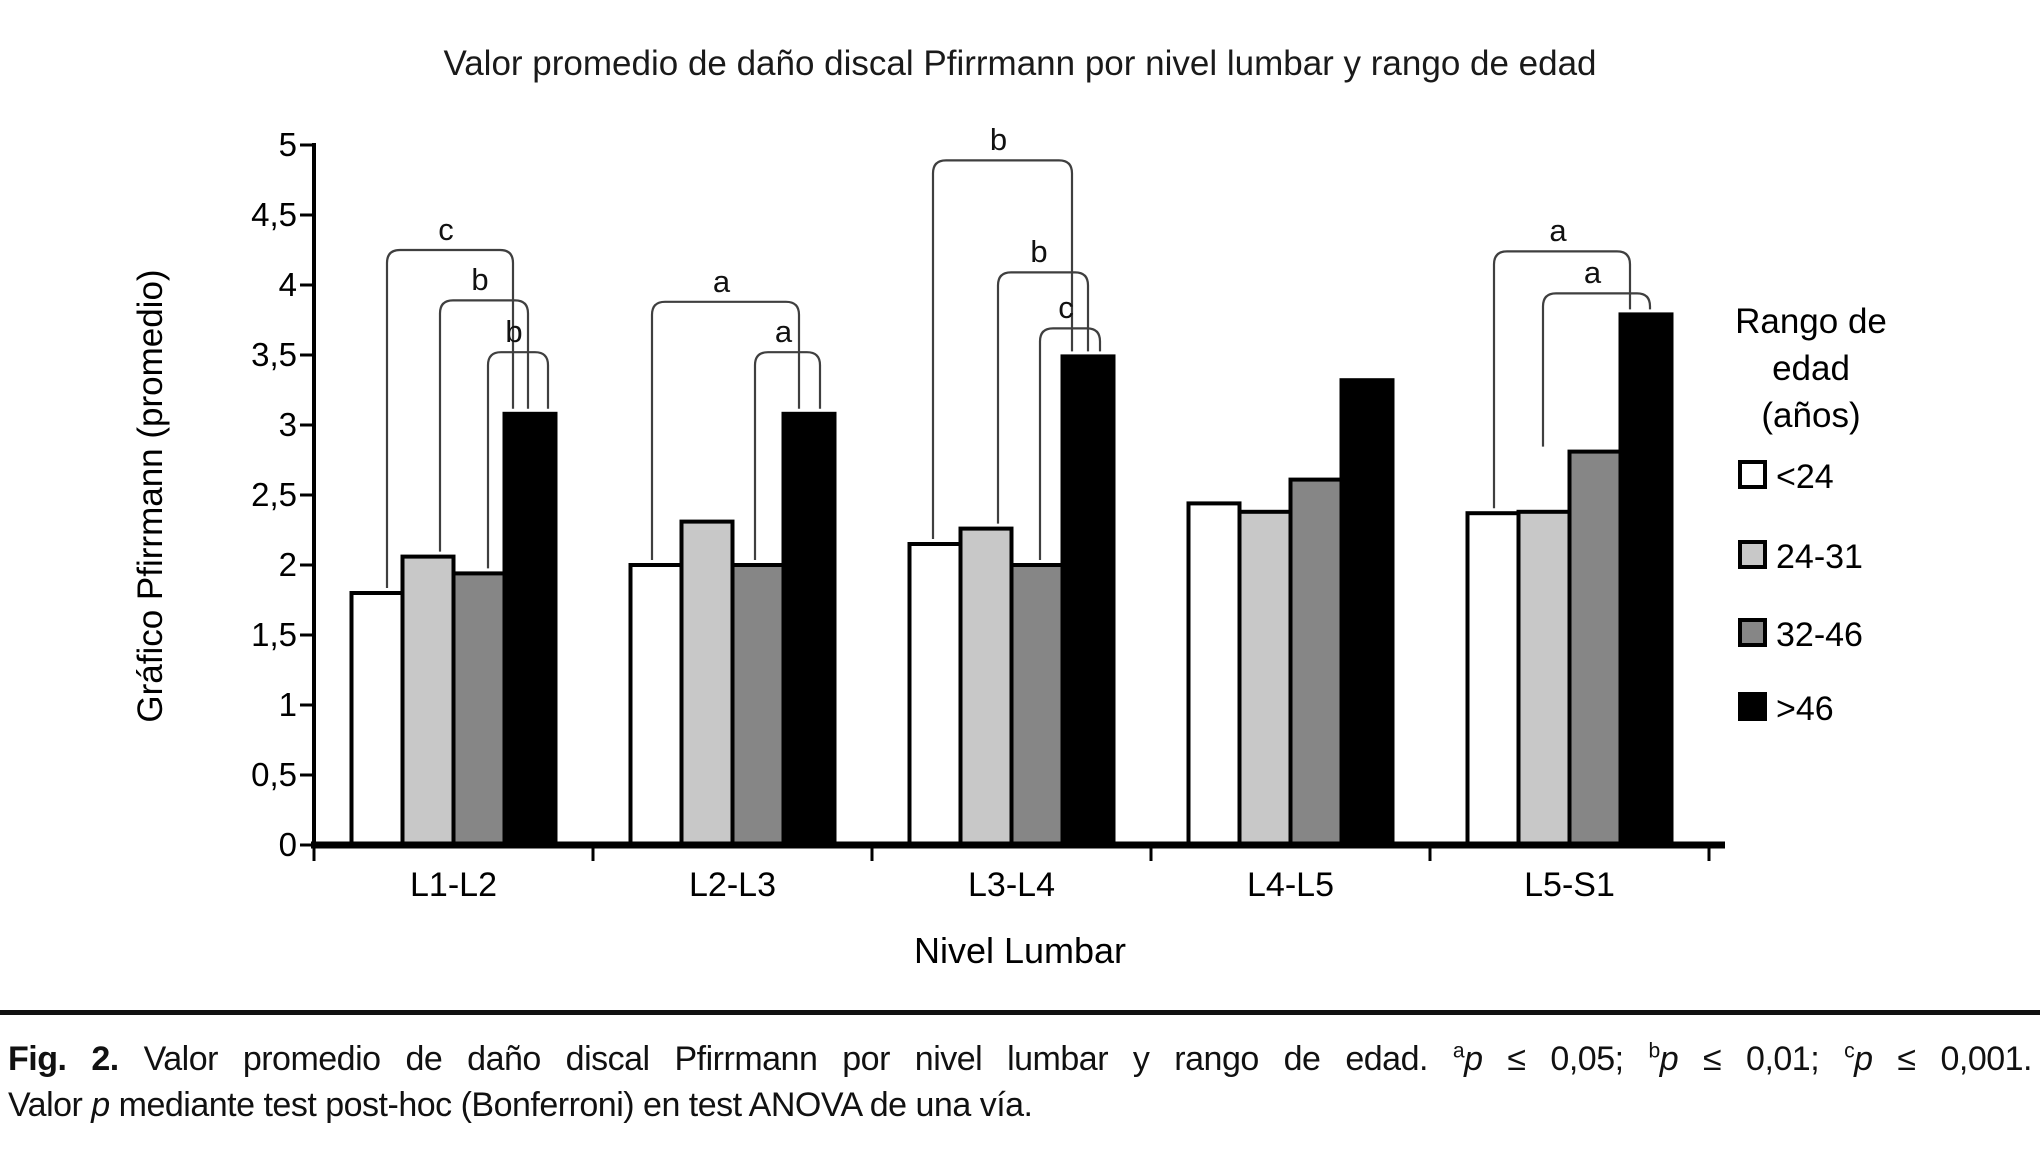 The image size is (2040, 1164). Describe the element at coordinates (1569, 885) in the screenshot. I see `x-category-label-L5-S1: L5-S1` at that location.